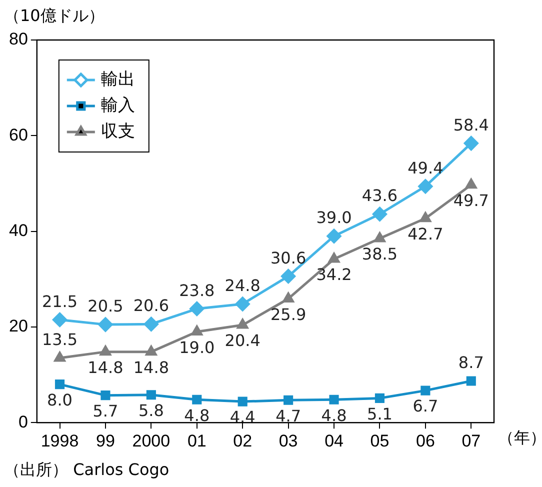  What do you see at coordinates (242, 340) in the screenshot?
I see `data-label: 20.4` at bounding box center [242, 340].